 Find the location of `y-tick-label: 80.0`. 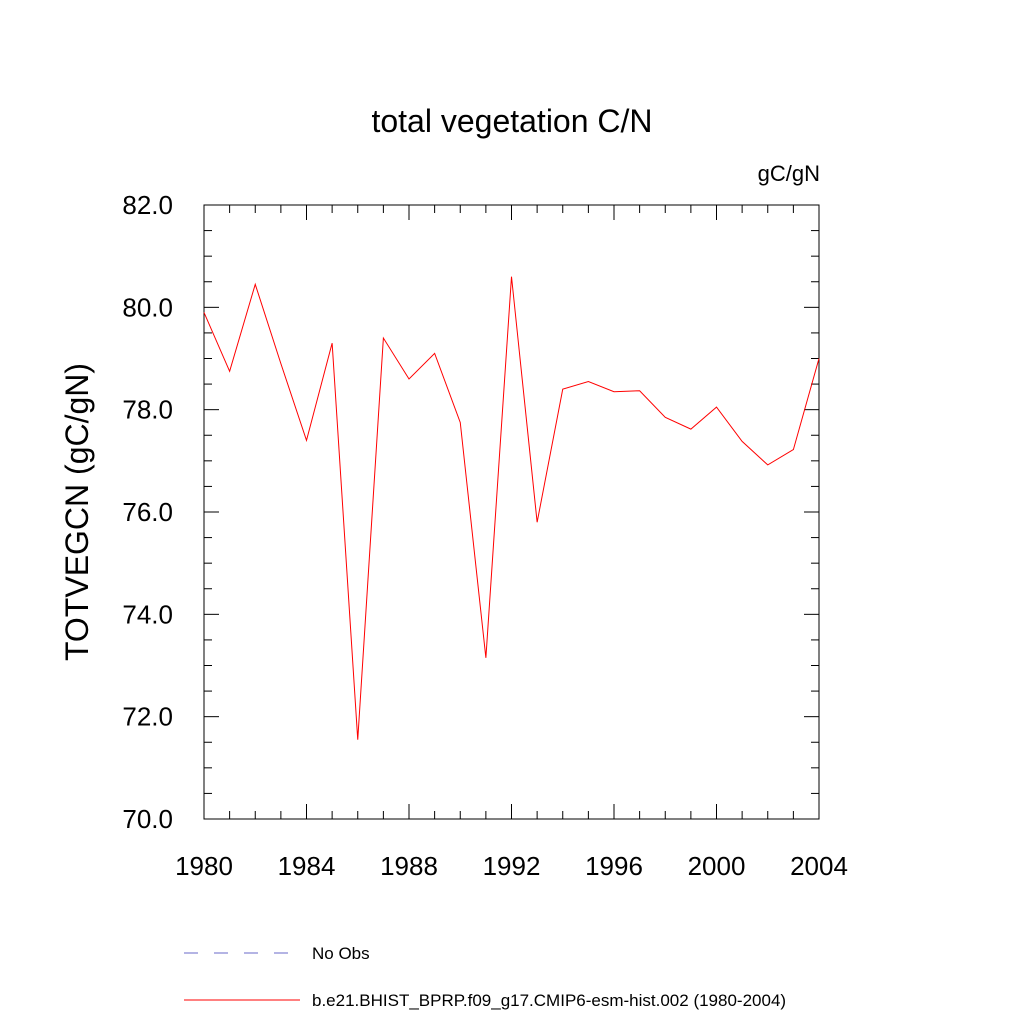

y-tick-label: 80.0 is located at coordinates (147, 307).